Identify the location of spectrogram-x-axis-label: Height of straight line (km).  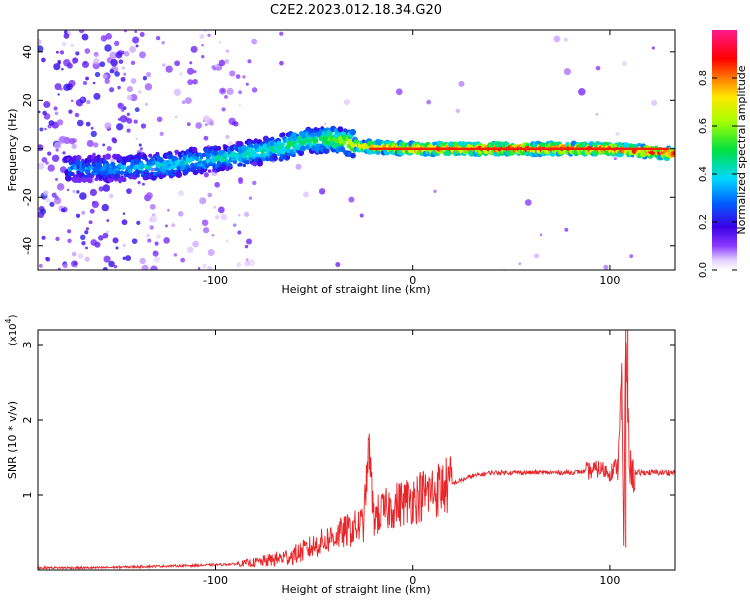
(355, 289).